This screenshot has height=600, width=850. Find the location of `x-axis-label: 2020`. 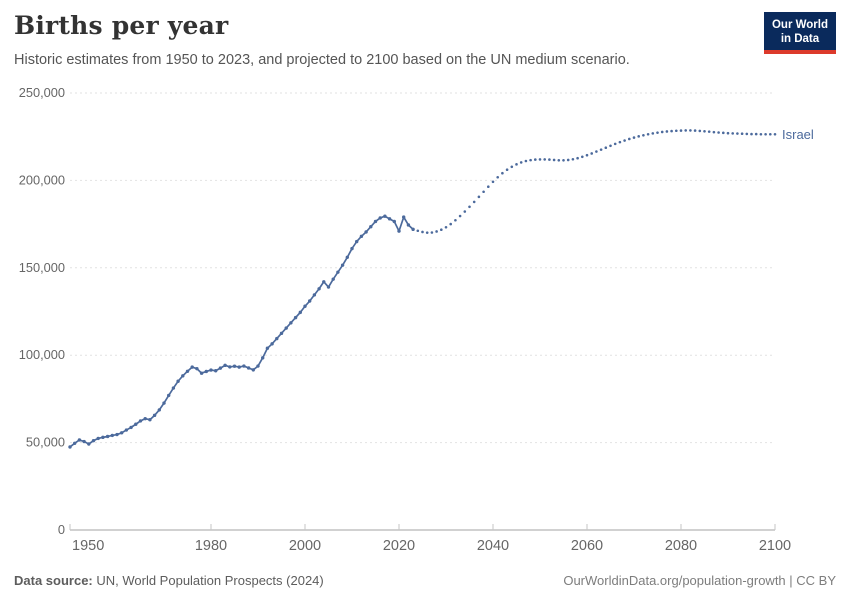

x-axis-label: 2020 is located at coordinates (399, 546).